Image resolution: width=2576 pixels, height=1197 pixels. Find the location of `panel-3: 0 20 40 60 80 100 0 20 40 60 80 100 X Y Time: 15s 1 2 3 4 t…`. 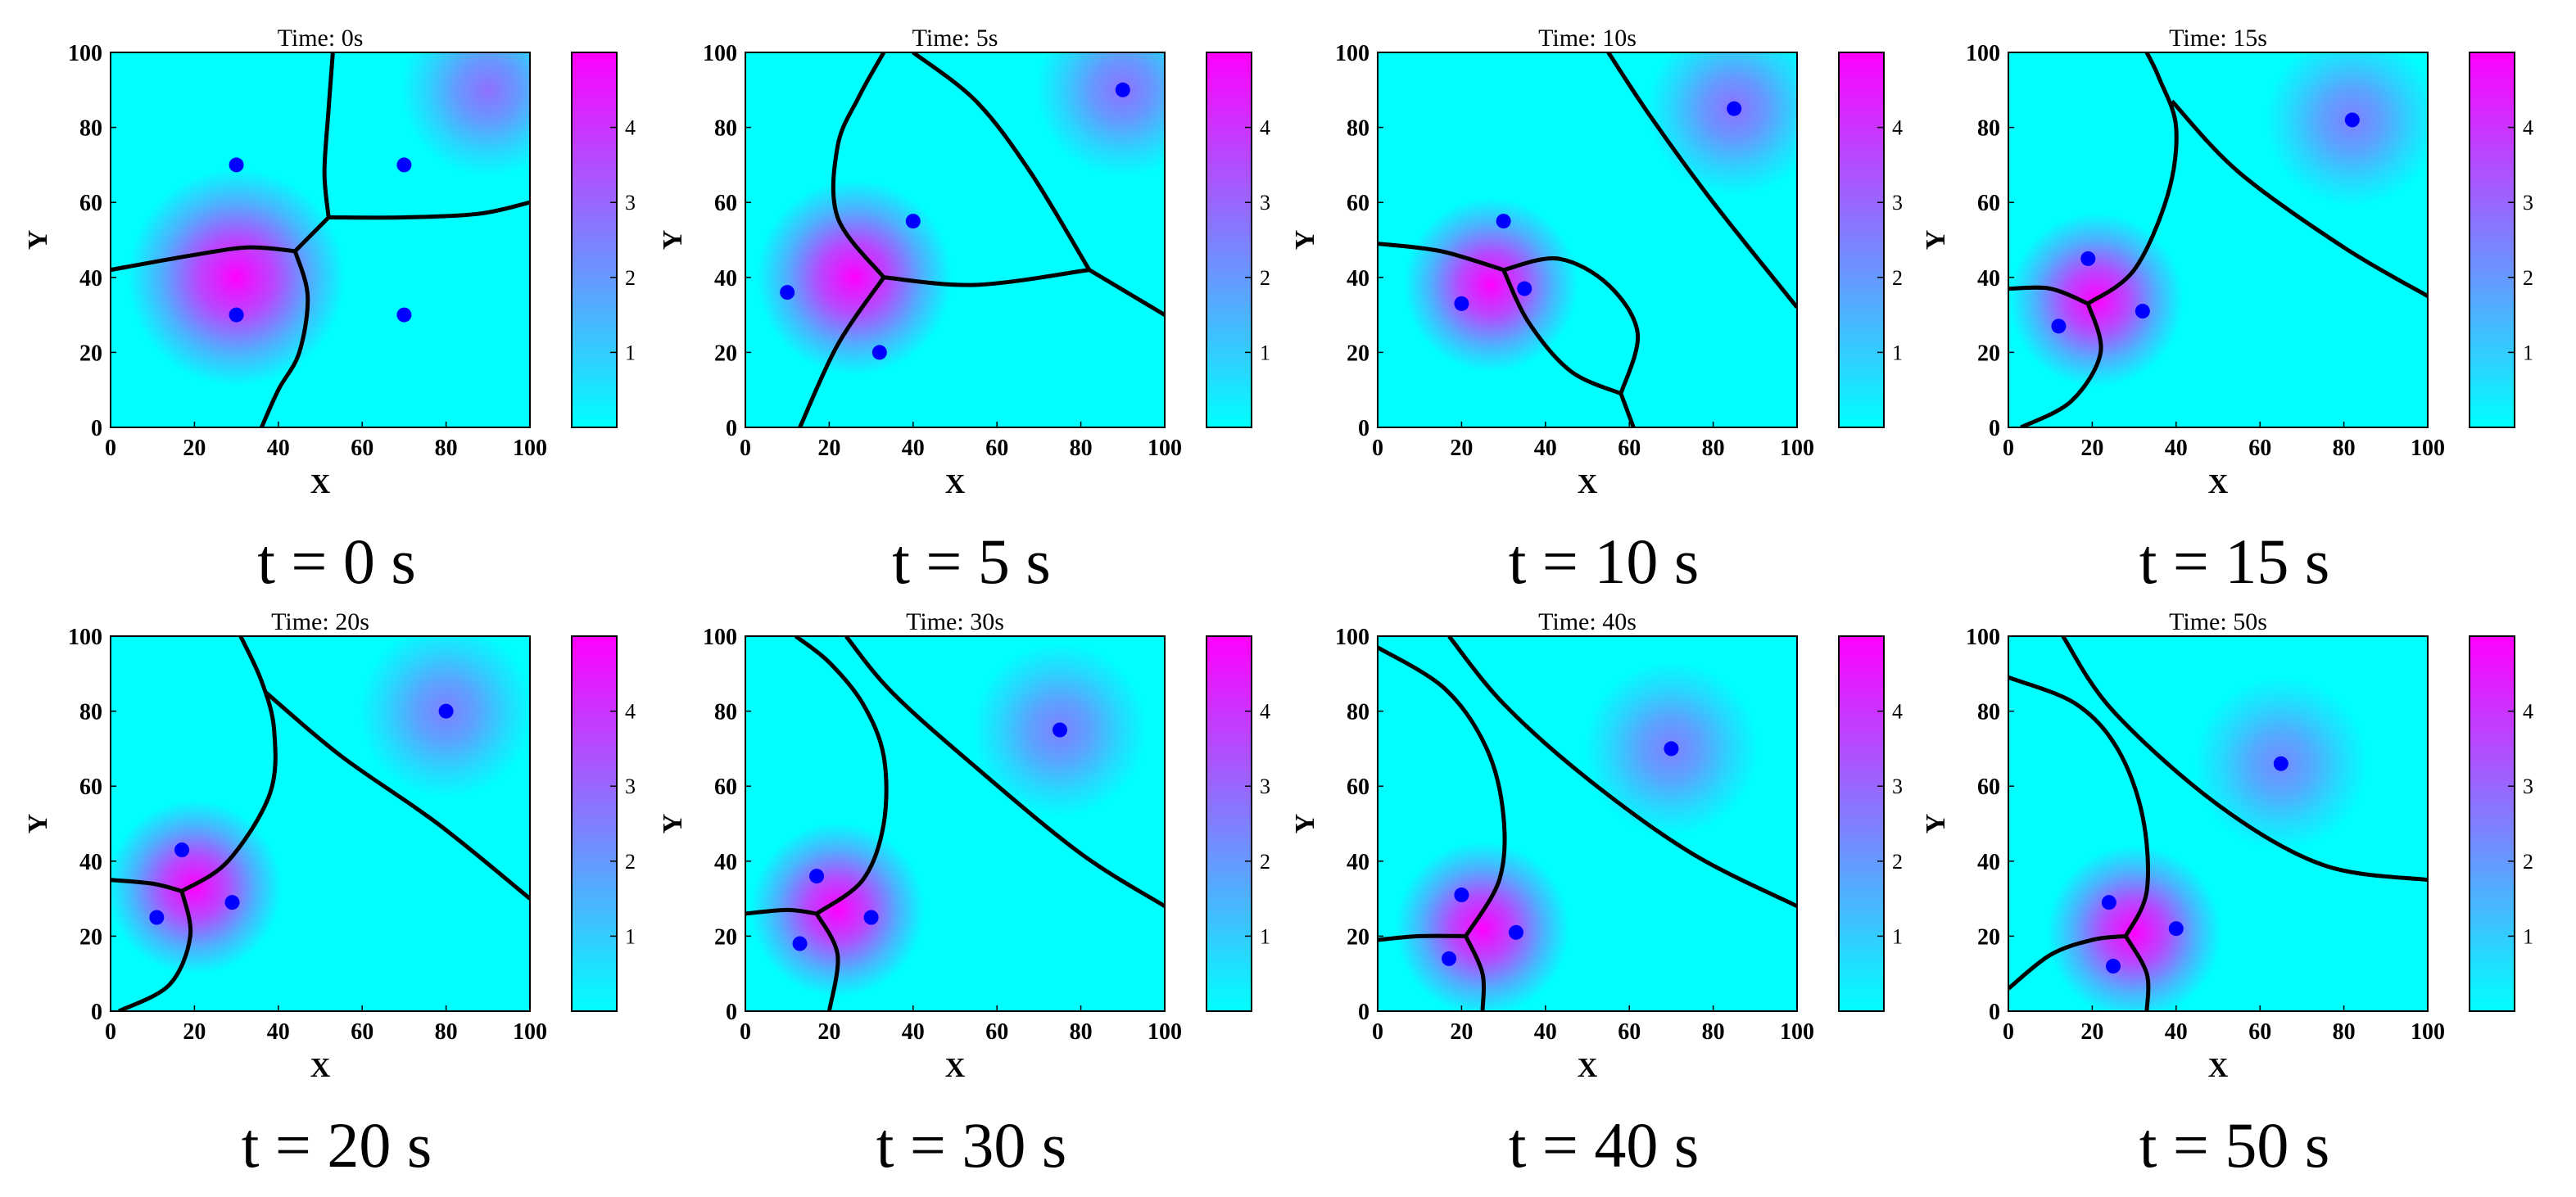

panel-3: 0 20 40 60 80 100 0 20 40 60 80 100 X Y Time: 15s 1 2 3 4 t… is located at coordinates (2227, 311).